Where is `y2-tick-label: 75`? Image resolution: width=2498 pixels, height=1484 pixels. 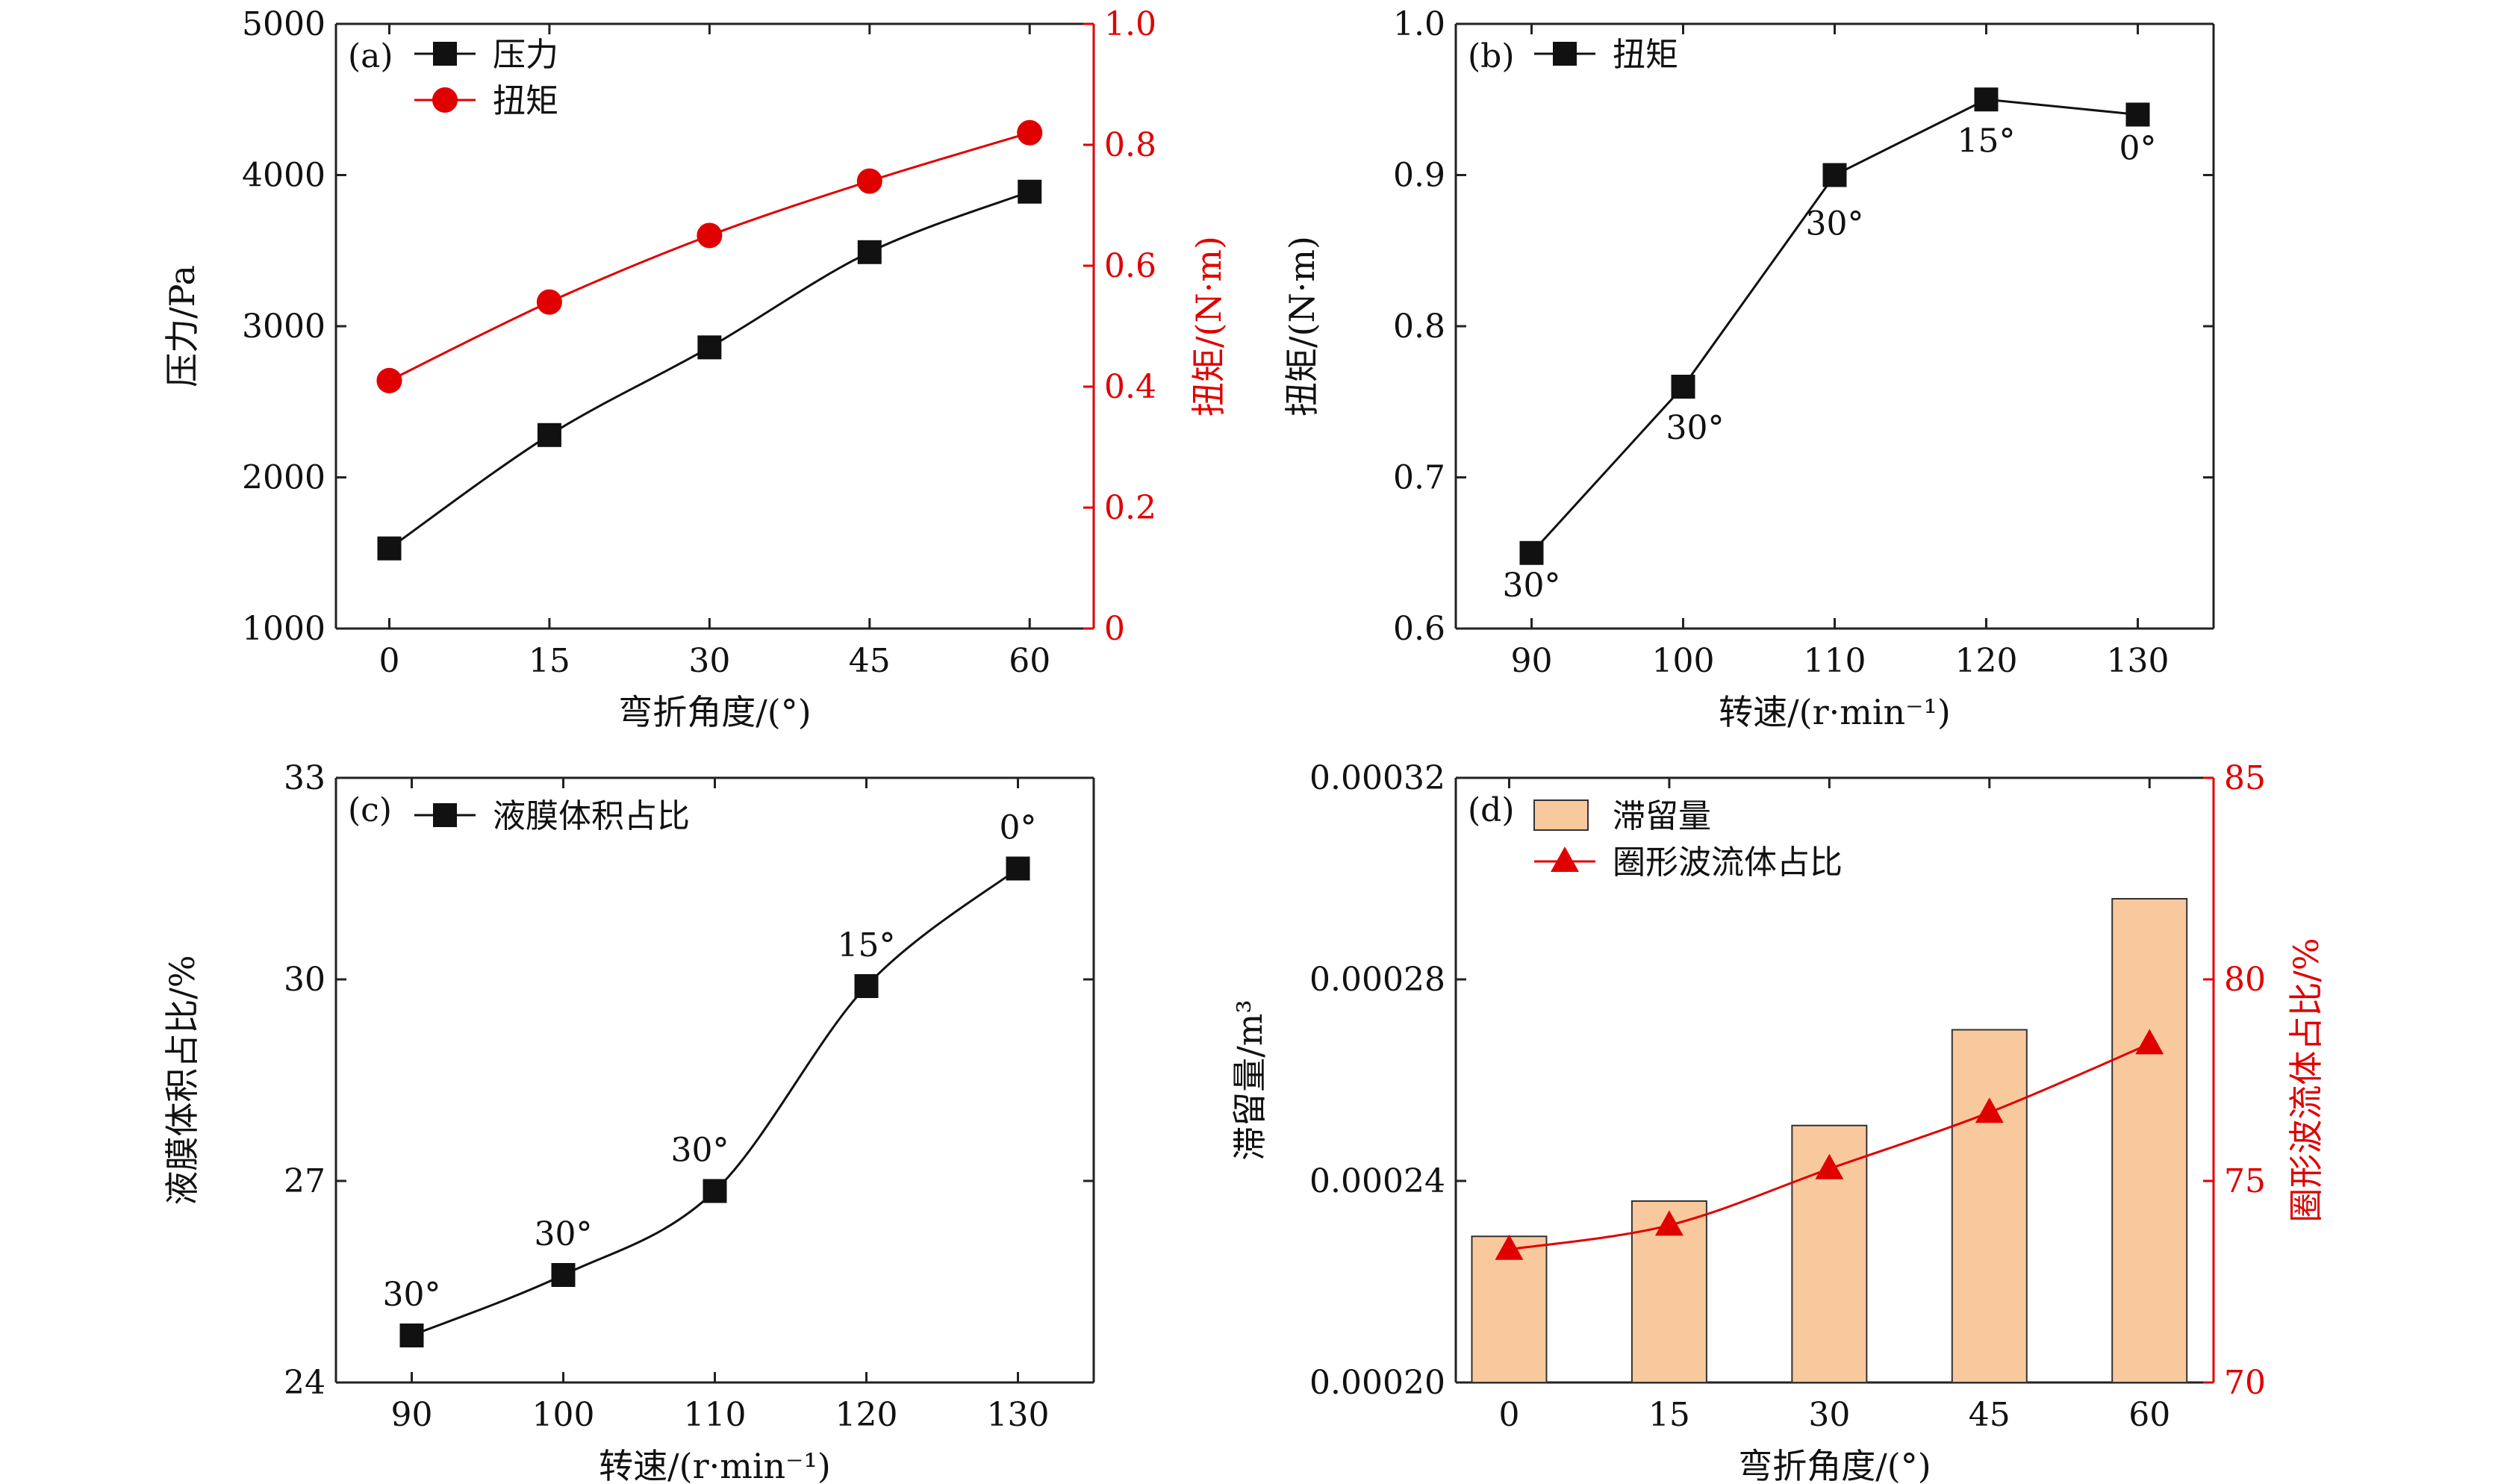
y2-tick-label: 75 is located at coordinates (2245, 1181).